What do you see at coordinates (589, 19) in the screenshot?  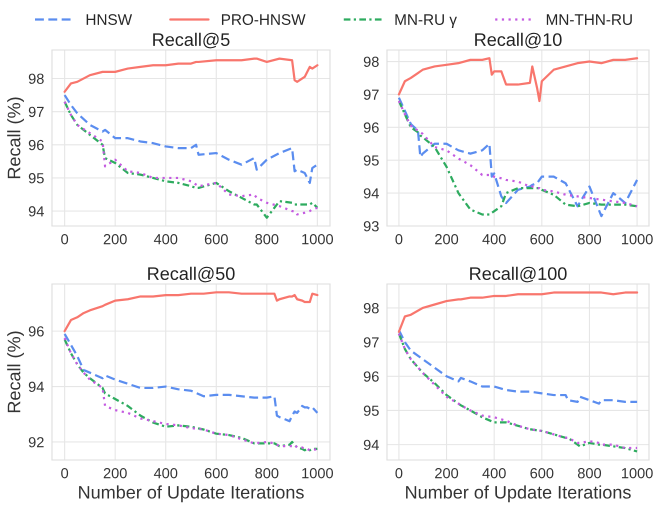 I see `legend-label: MN-THN-RU` at bounding box center [589, 19].